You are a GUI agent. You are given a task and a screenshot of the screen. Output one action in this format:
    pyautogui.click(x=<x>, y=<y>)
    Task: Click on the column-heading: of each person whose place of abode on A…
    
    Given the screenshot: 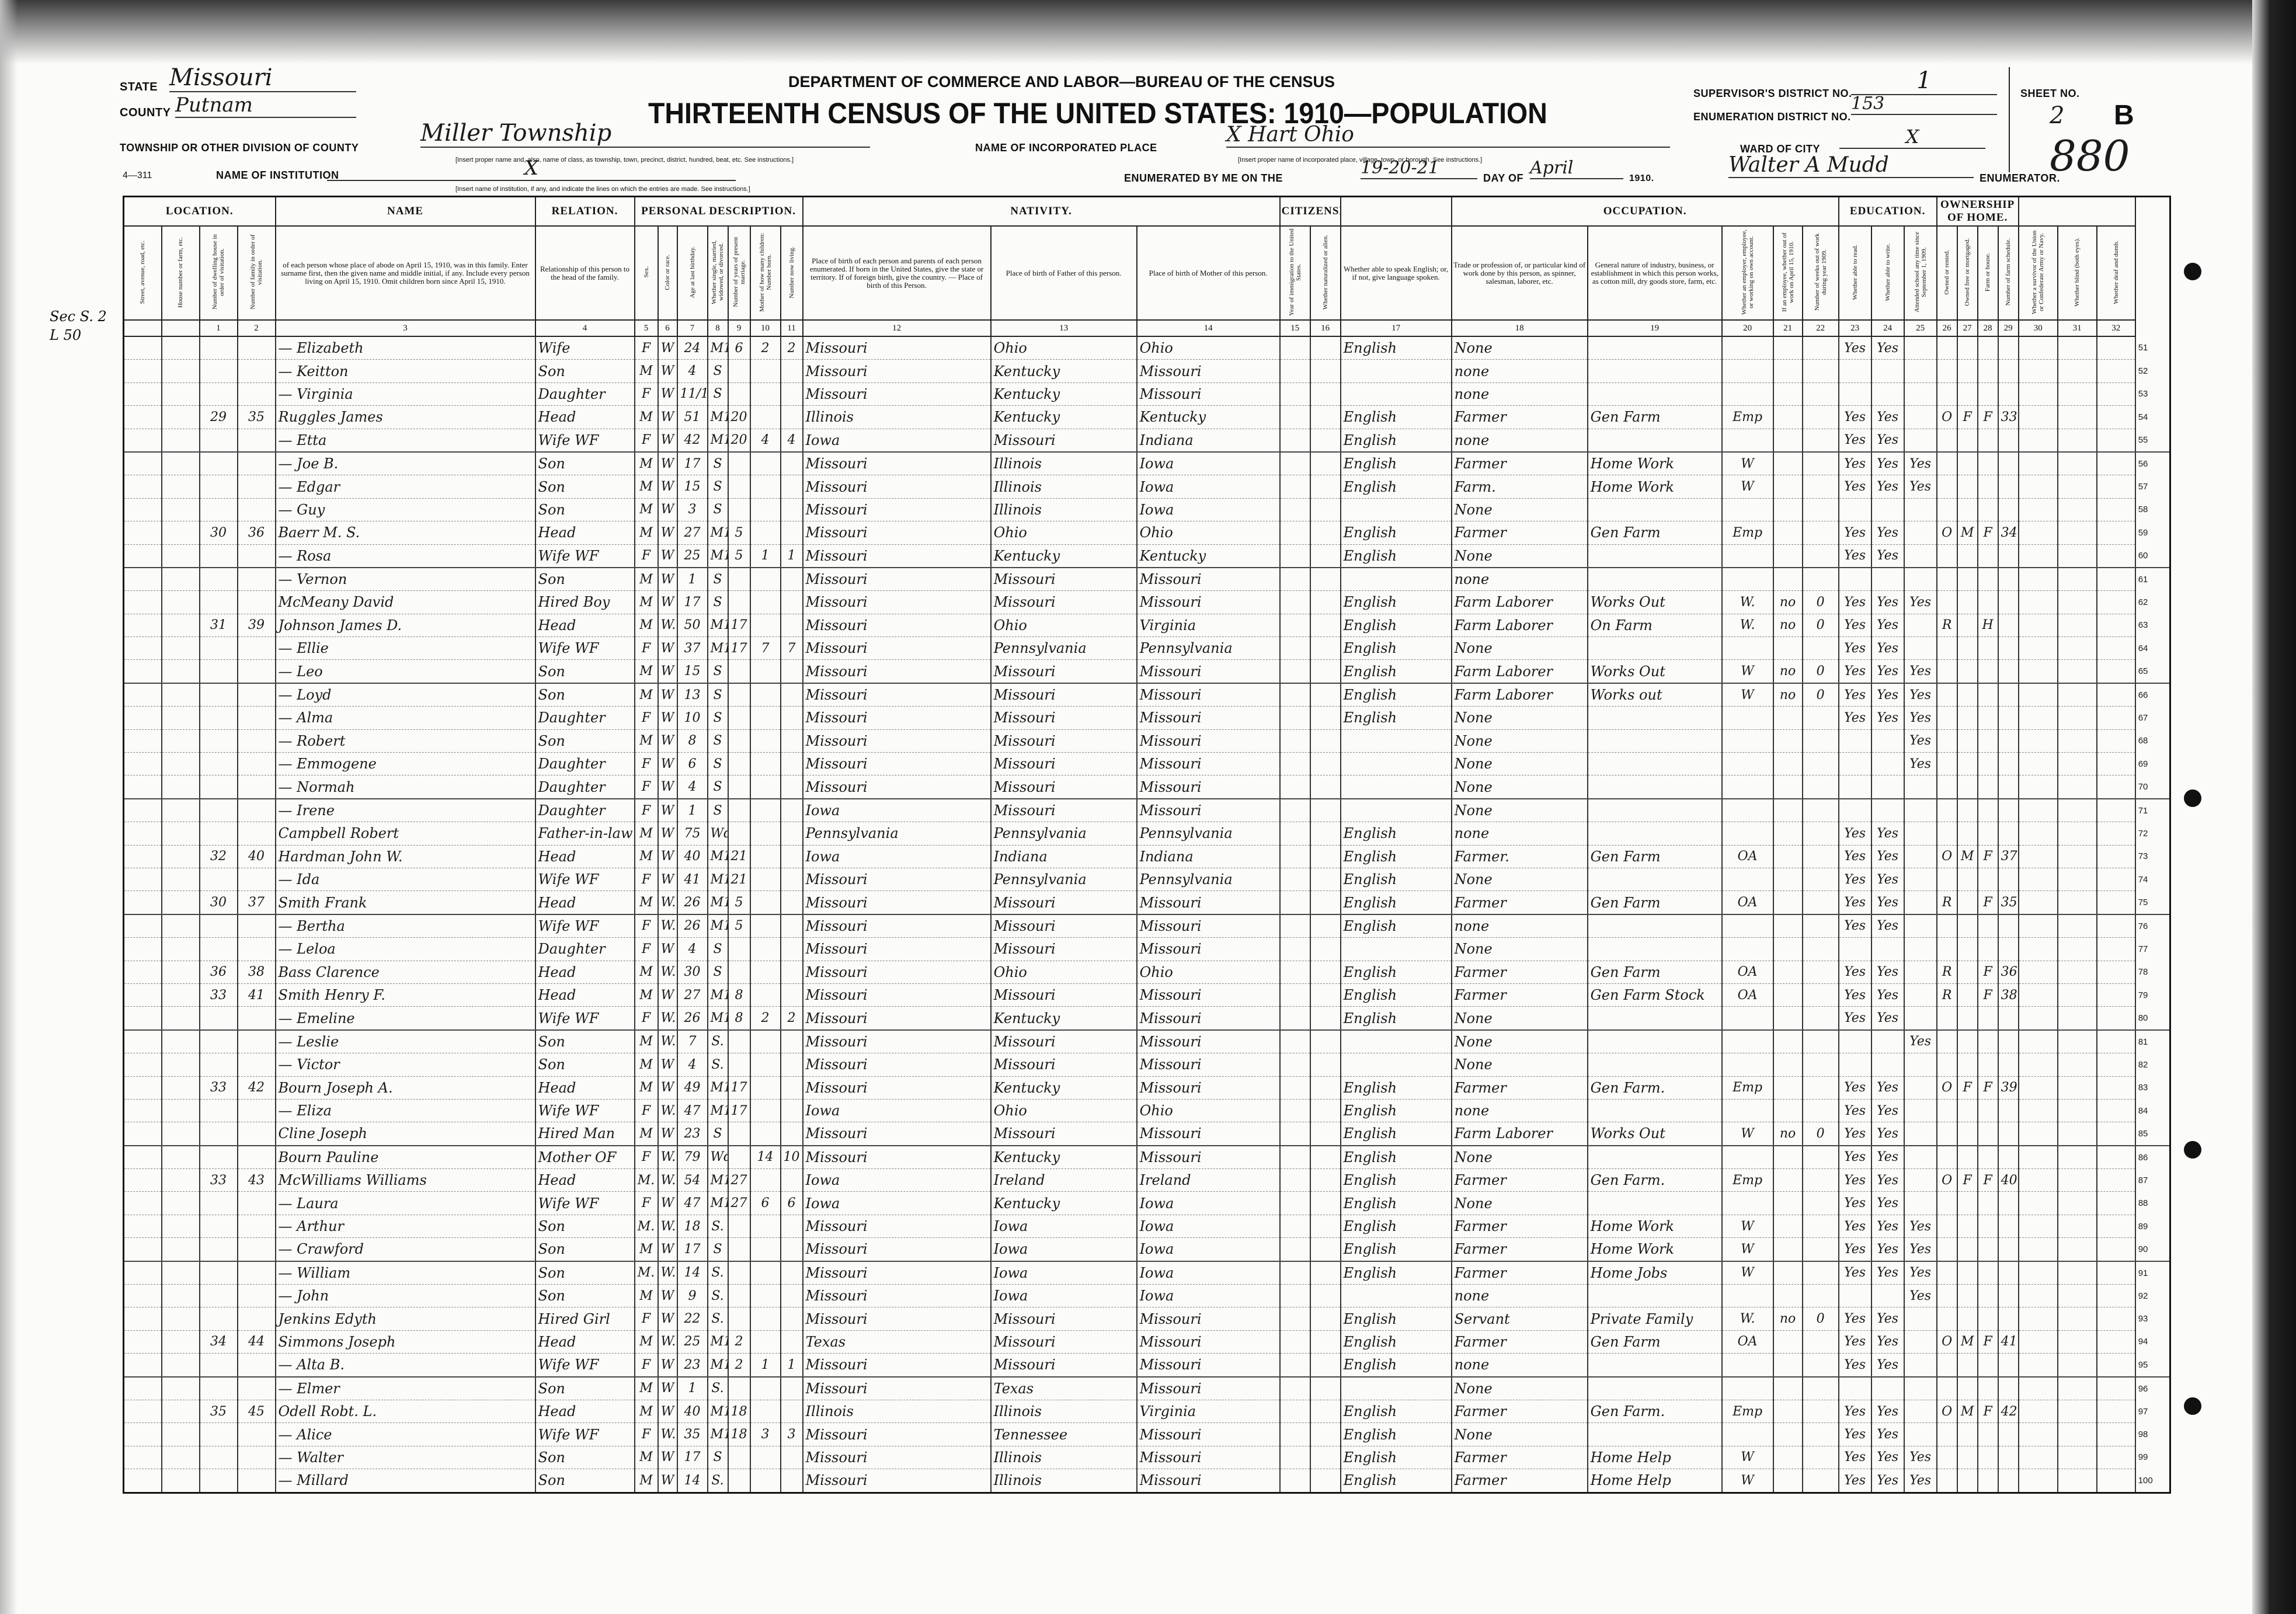 What is the action you would take?
    pyautogui.click(x=405, y=273)
    